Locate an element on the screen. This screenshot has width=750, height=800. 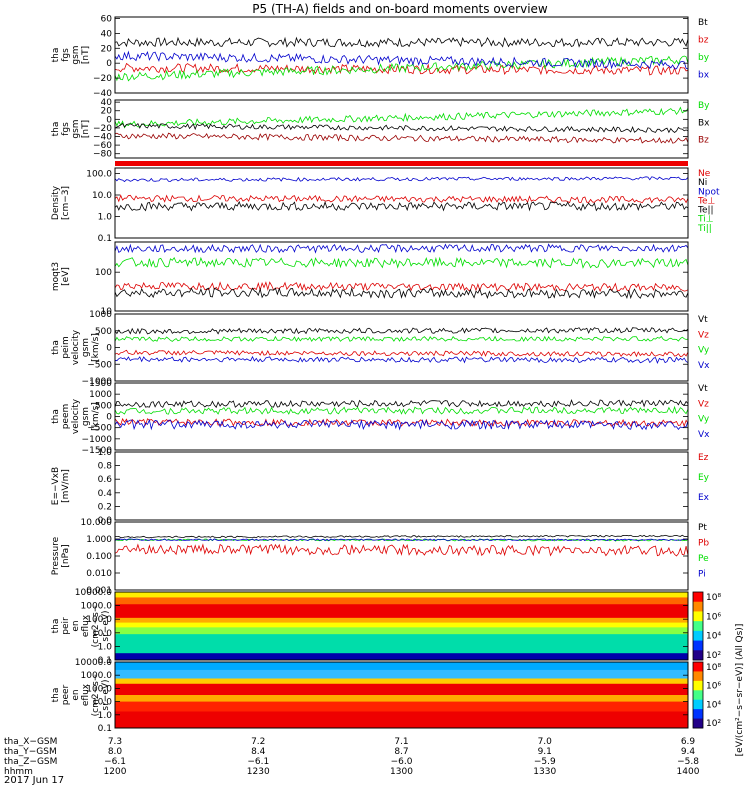
panel-5-legend-Vx: Vx is located at coordinates (704, 366).